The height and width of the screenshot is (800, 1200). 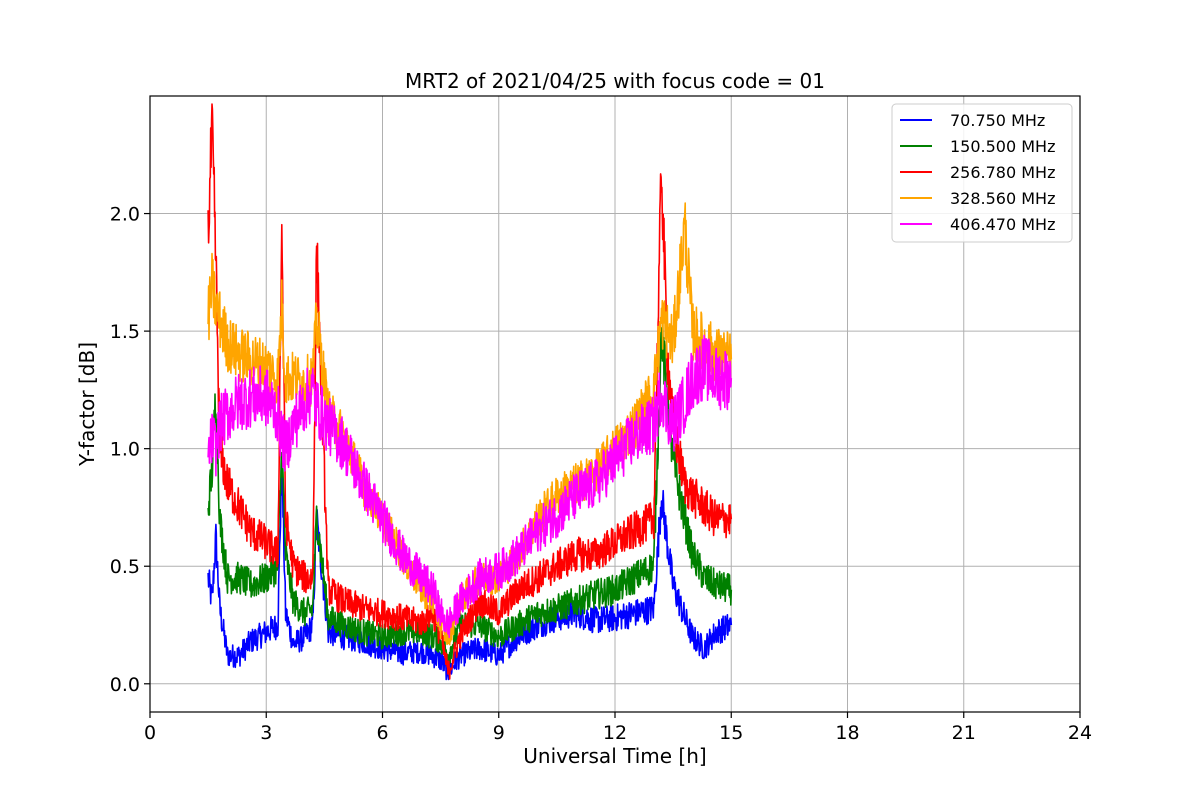 What do you see at coordinates (499, 733) in the screenshot?
I see `x-tick-label: 9` at bounding box center [499, 733].